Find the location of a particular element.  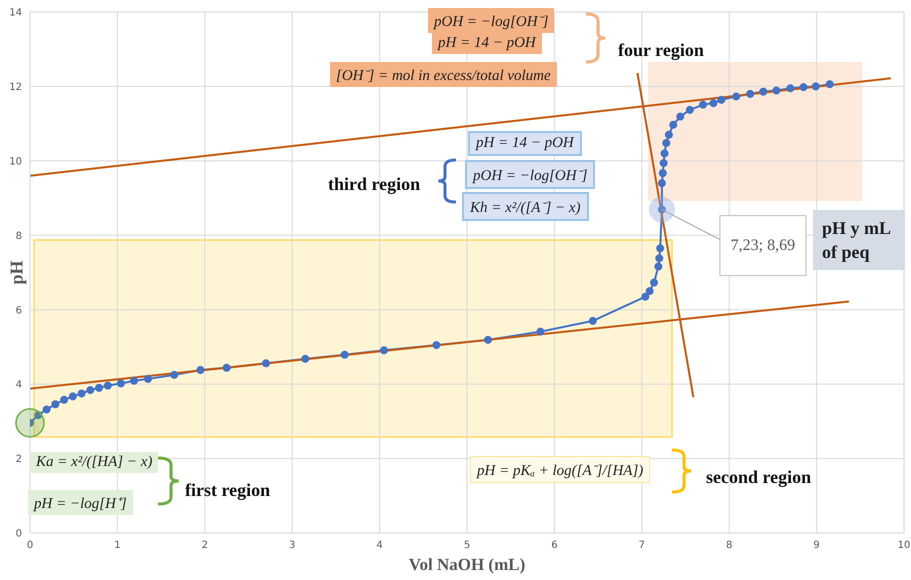

x-tick-label: 10 is located at coordinates (904, 546).